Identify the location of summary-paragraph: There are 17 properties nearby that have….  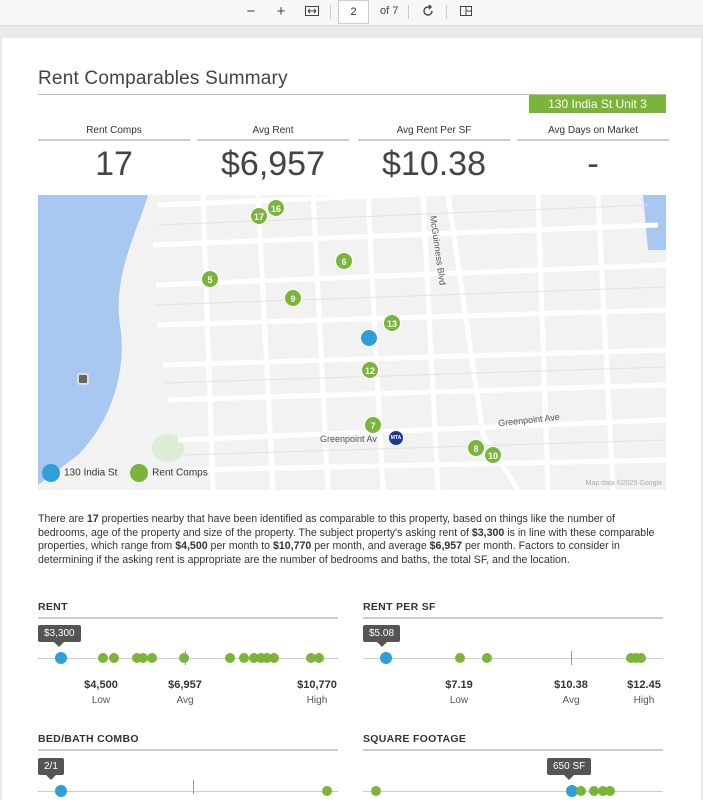
(346, 539).